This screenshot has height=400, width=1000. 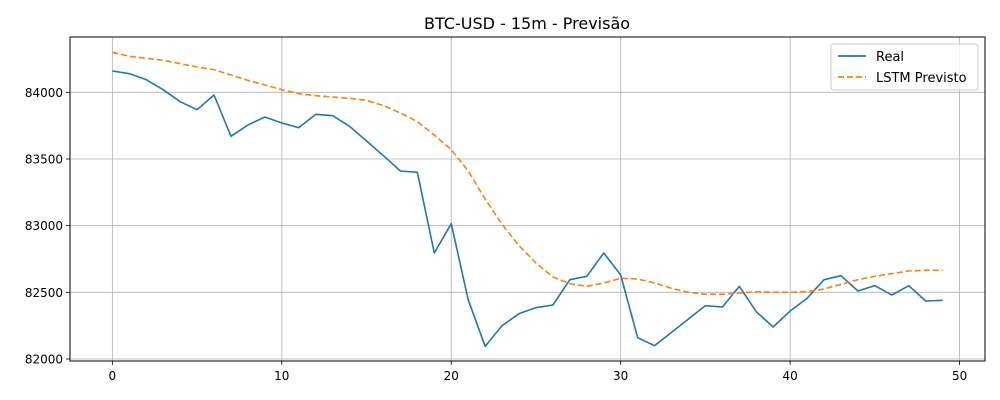 I want to click on y-tick-label: 82500, so click(x=44, y=293).